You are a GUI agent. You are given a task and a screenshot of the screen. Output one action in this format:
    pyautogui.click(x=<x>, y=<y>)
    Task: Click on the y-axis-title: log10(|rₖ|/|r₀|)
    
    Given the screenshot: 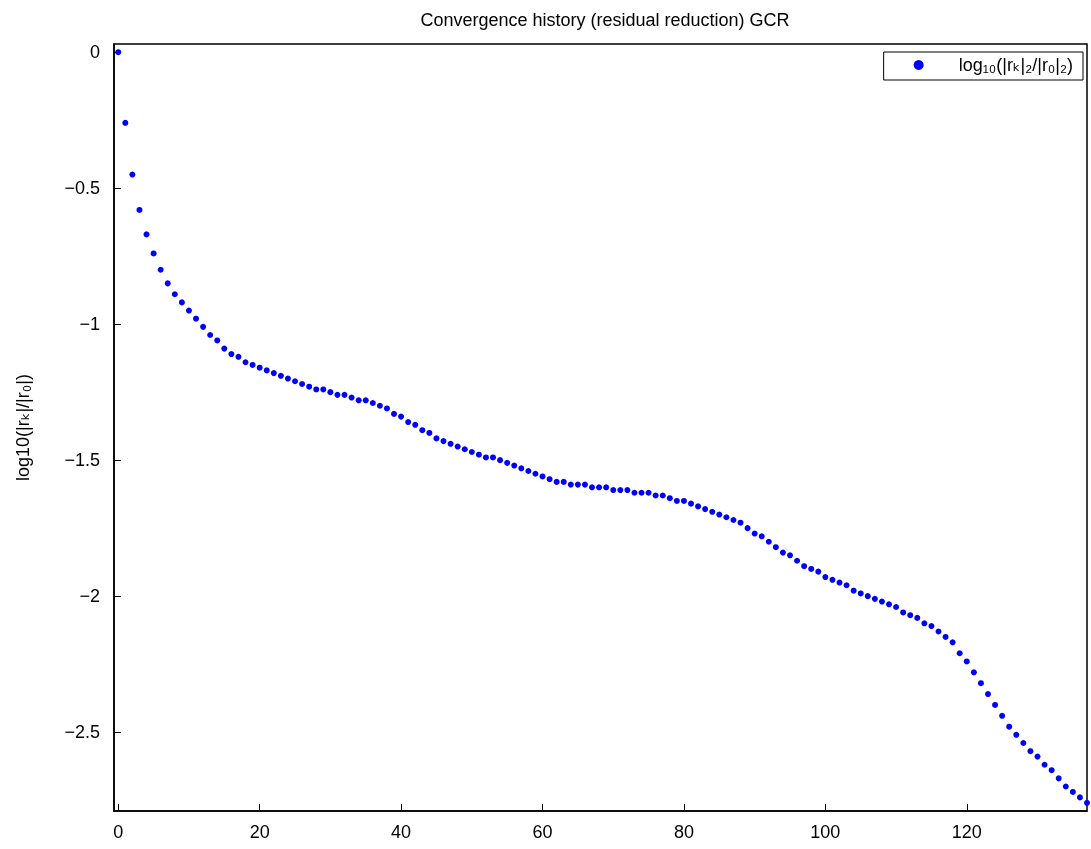 What is the action you would take?
    pyautogui.click(x=23, y=427)
    